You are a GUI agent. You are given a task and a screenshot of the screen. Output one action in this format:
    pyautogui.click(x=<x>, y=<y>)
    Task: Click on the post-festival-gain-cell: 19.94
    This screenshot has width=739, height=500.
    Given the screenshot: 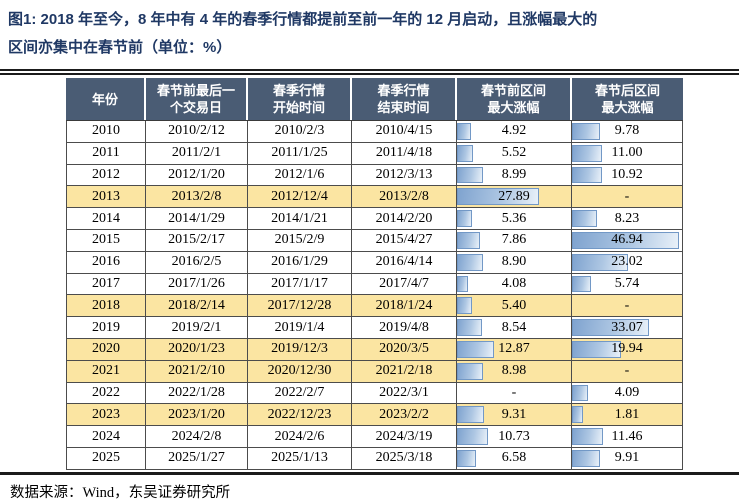 What is the action you would take?
    pyautogui.click(x=627, y=349)
    